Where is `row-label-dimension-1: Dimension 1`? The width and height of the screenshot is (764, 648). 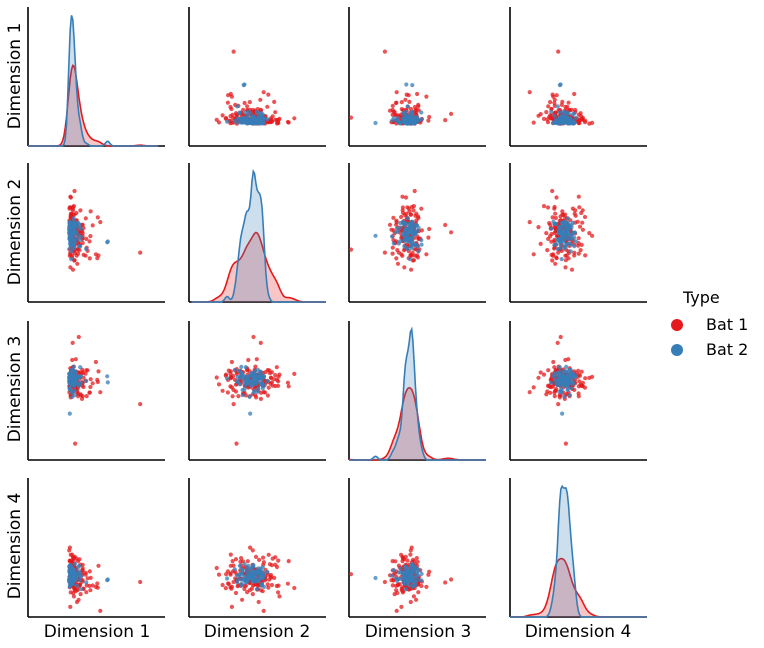 row-label-dimension-1: Dimension 1 is located at coordinates (15, 76).